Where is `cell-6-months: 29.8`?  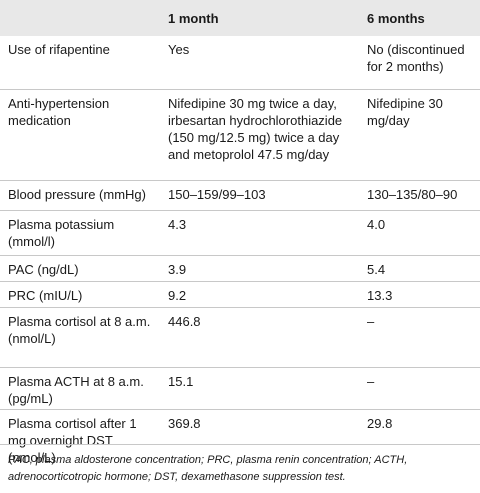
cell-6-months: 29.8 is located at coordinates (380, 423).